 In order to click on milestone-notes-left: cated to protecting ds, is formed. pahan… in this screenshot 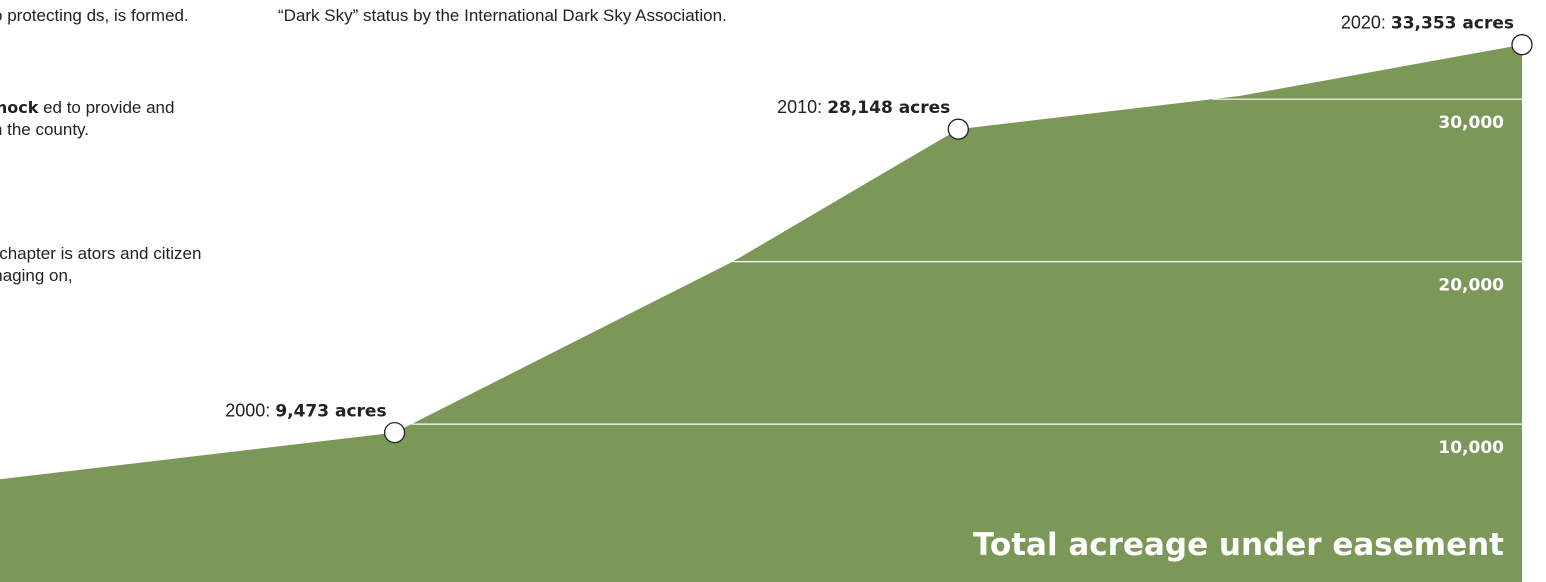, I will do `click(102, 200)`.